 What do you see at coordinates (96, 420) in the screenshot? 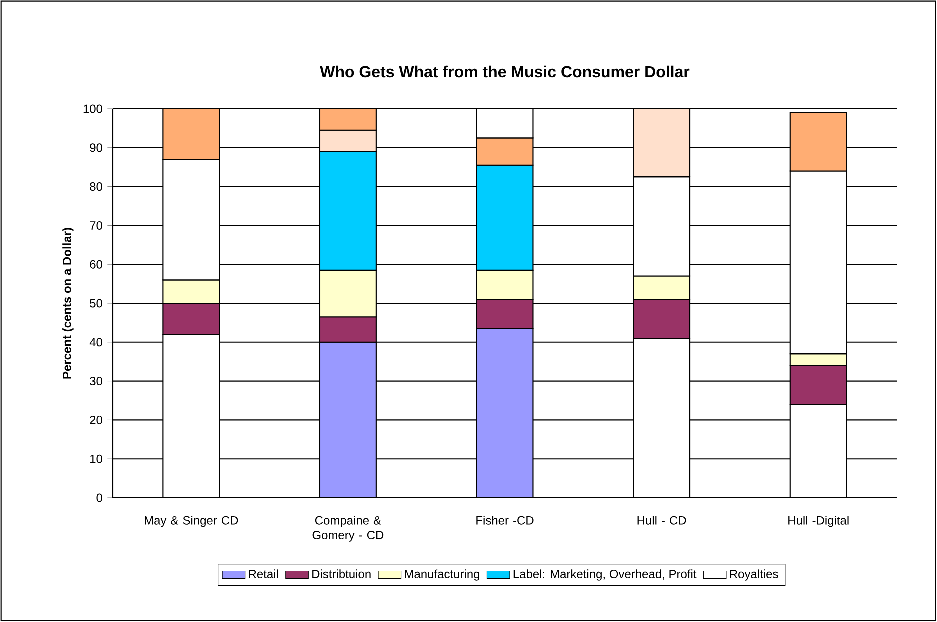
I see `y-tick-label: 20` at bounding box center [96, 420].